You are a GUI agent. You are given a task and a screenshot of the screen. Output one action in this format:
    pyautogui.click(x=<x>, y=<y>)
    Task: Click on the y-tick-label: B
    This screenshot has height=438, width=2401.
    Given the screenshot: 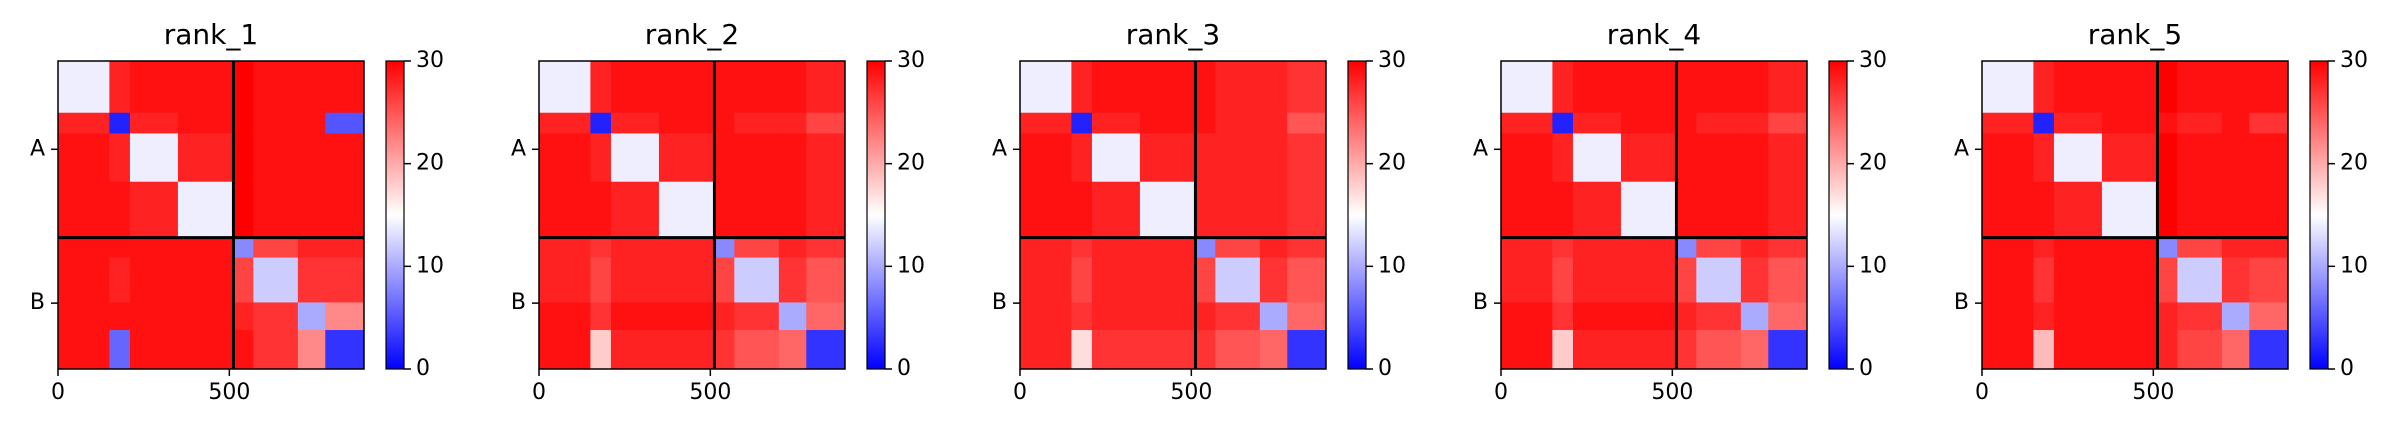 What is the action you would take?
    pyautogui.click(x=37, y=302)
    